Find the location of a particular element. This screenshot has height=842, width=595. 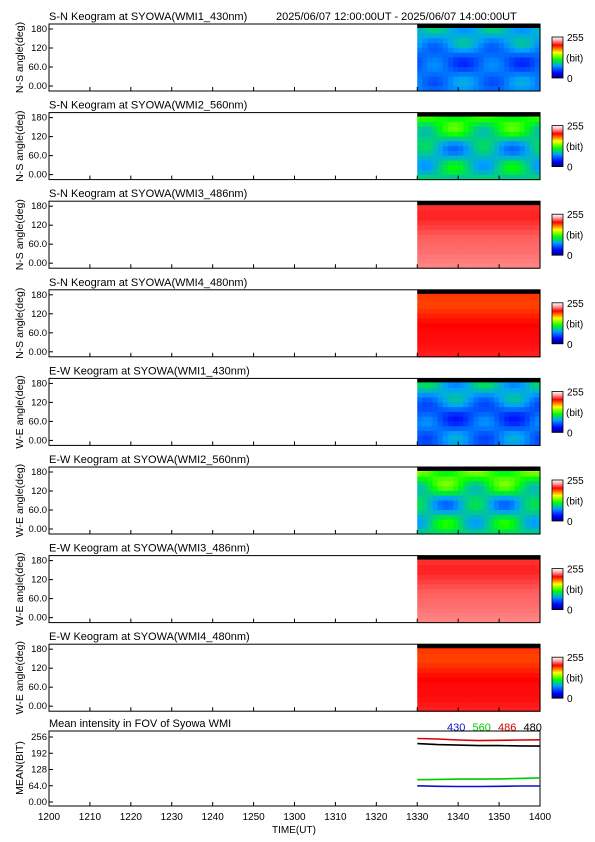

colorbar-min-label: 0 is located at coordinates (570, 256).